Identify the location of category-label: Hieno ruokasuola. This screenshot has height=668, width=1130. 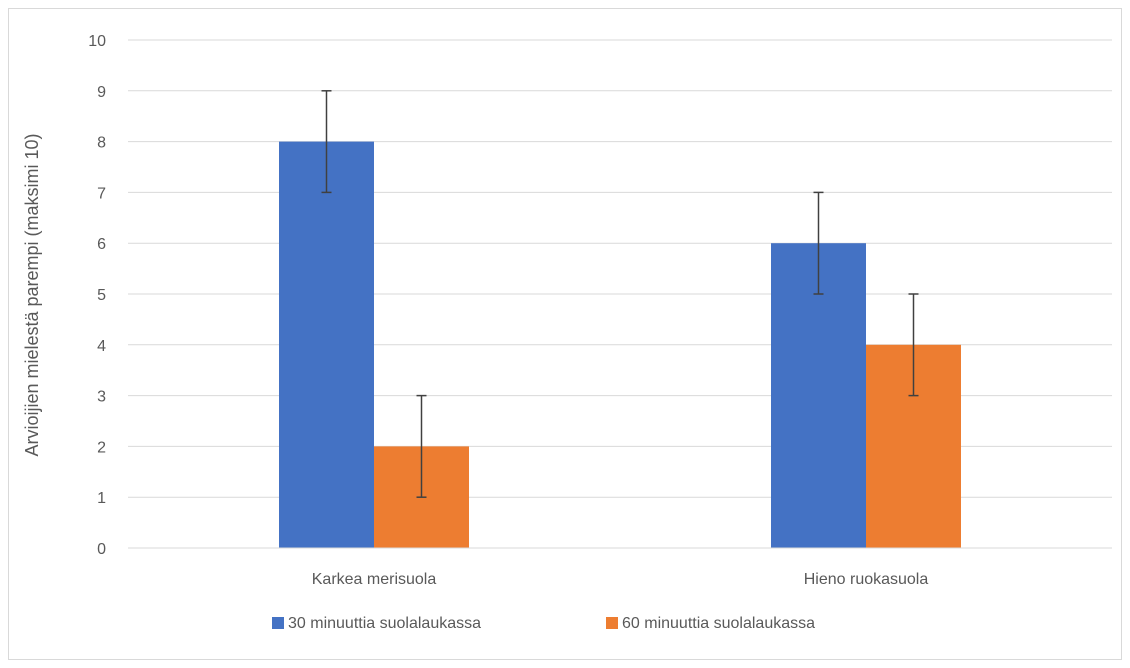
(866, 579).